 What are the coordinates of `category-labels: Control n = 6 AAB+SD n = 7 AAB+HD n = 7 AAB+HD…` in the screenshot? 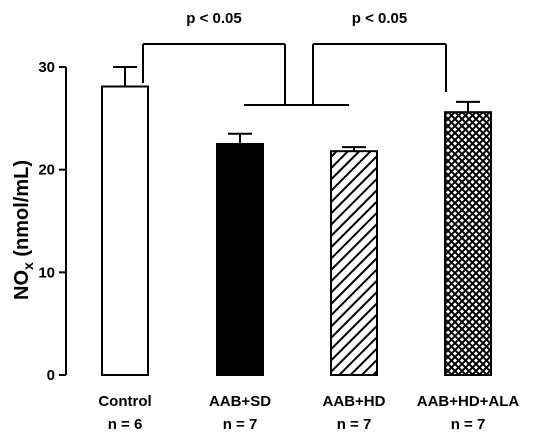 It's located at (308, 413).